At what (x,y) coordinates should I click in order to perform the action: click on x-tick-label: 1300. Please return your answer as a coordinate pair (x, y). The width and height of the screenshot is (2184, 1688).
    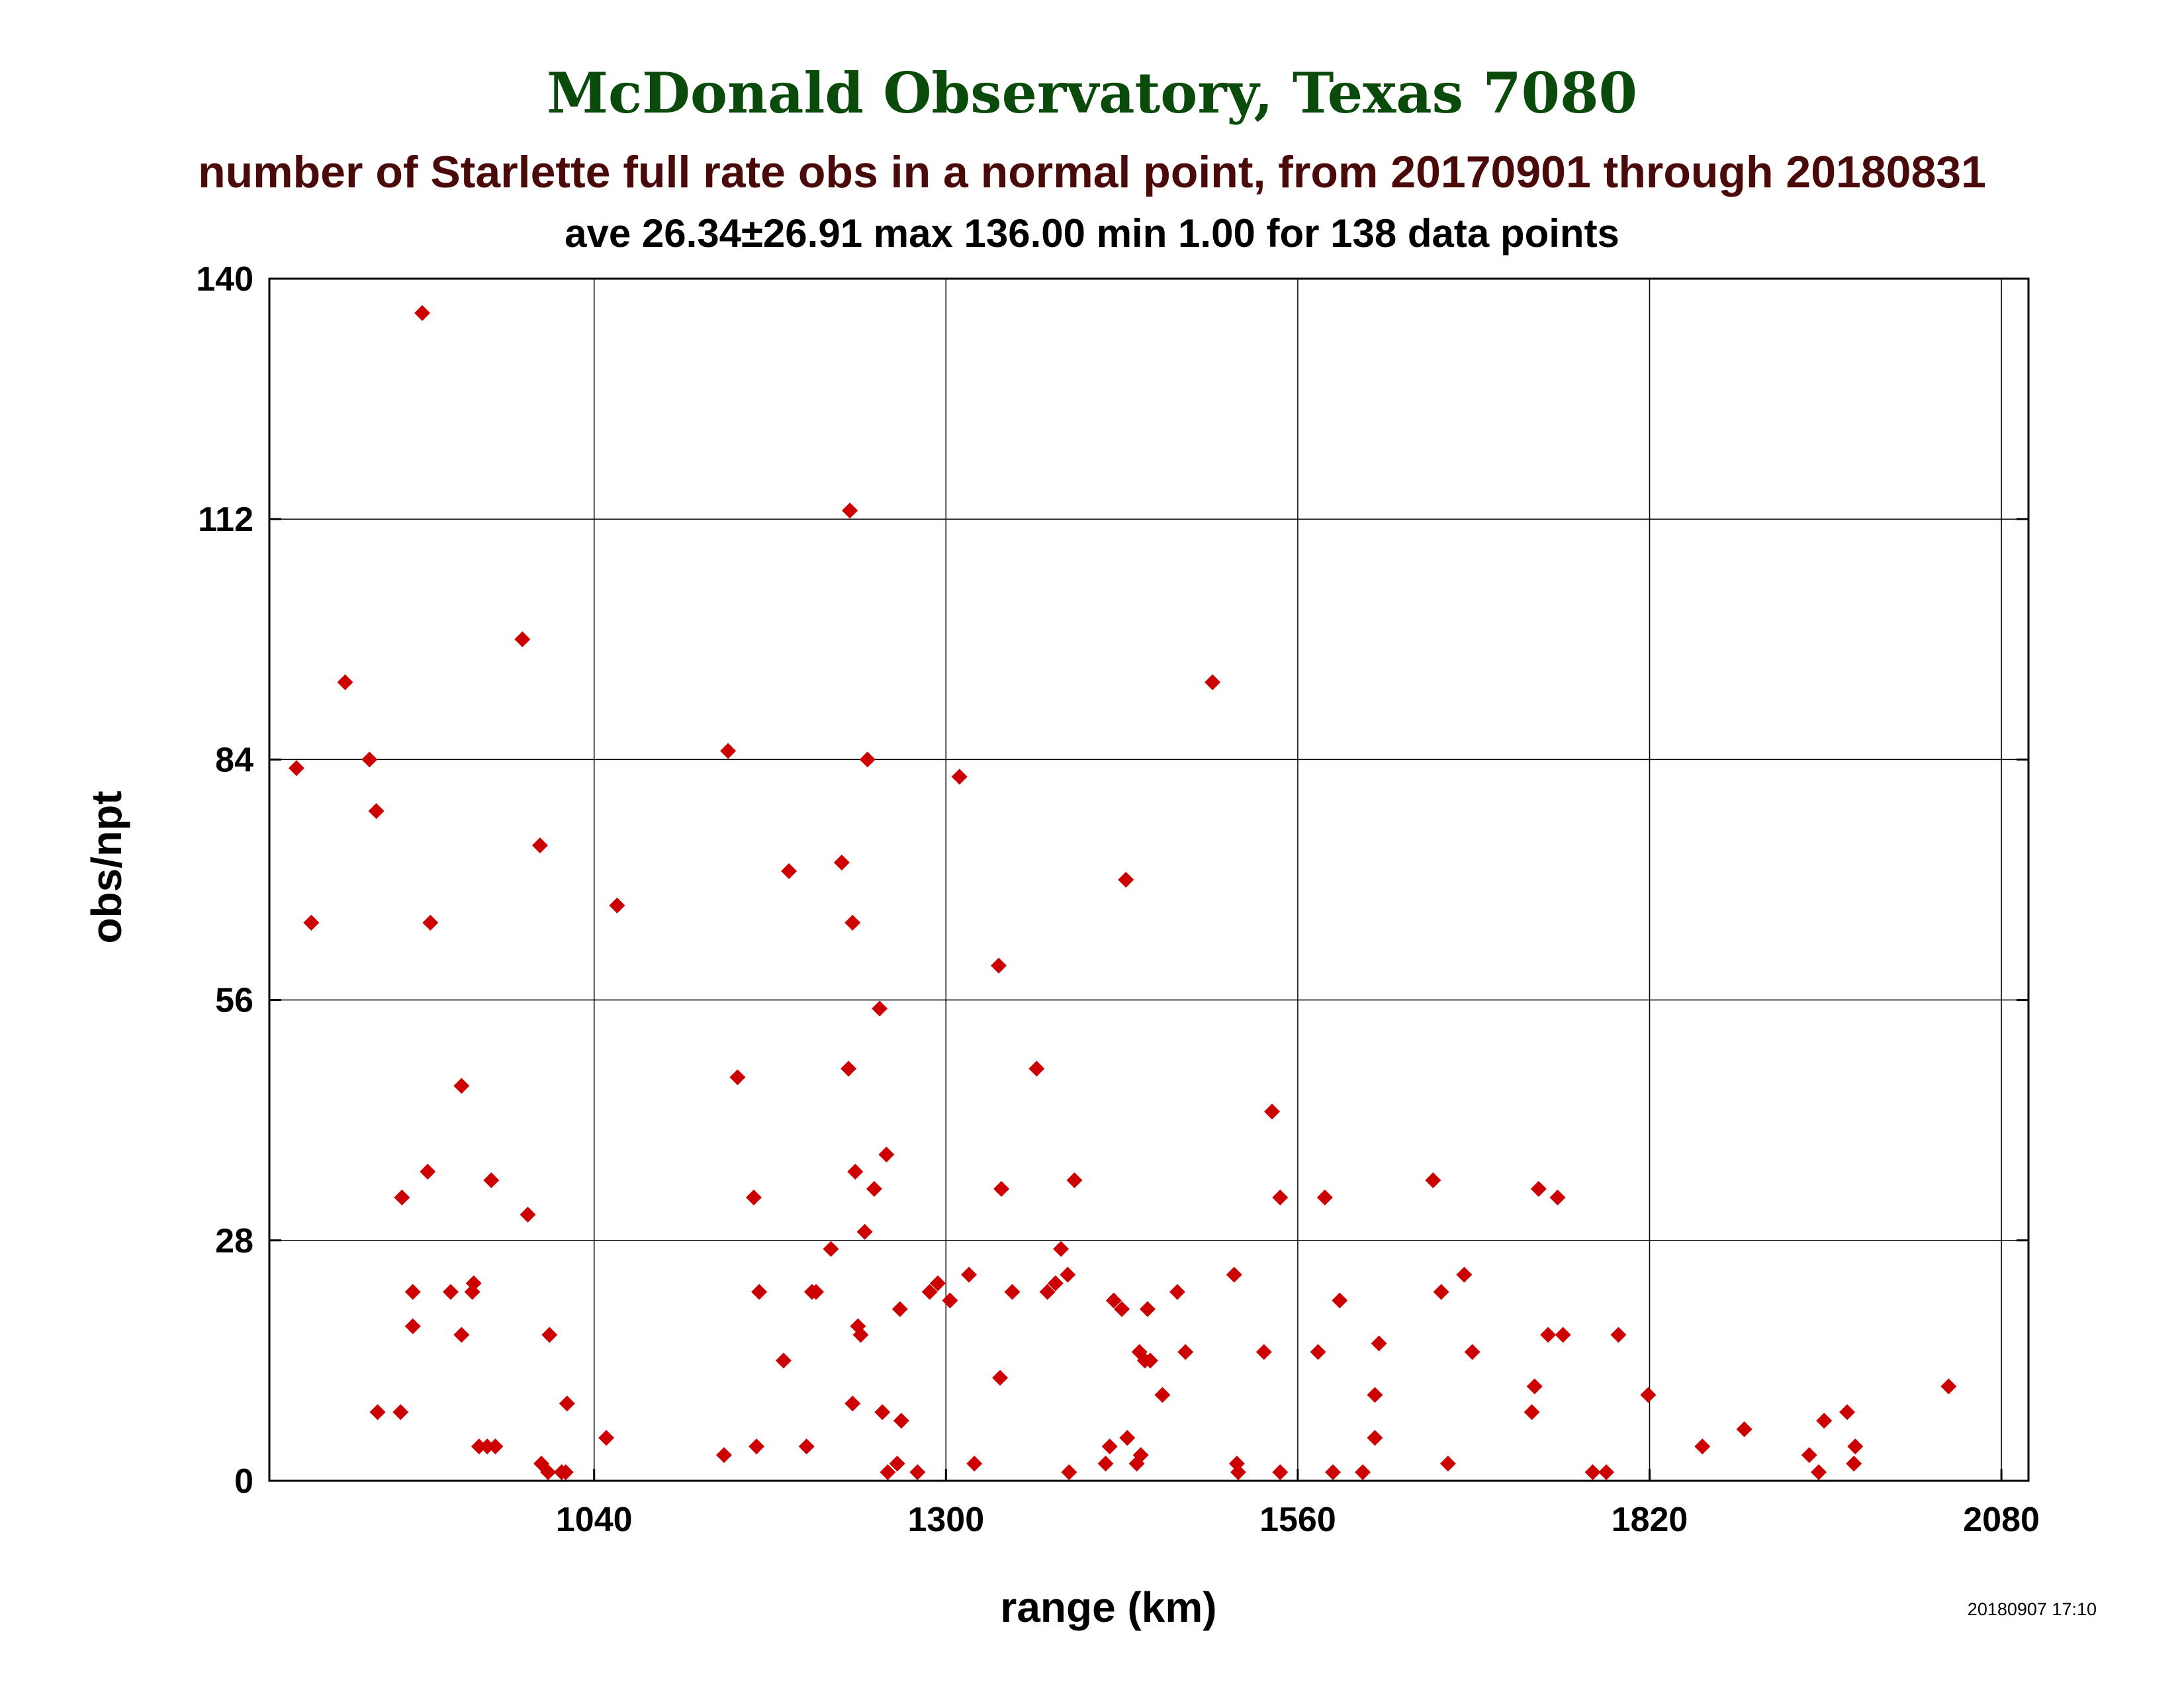
    Looking at the image, I should click on (946, 1520).